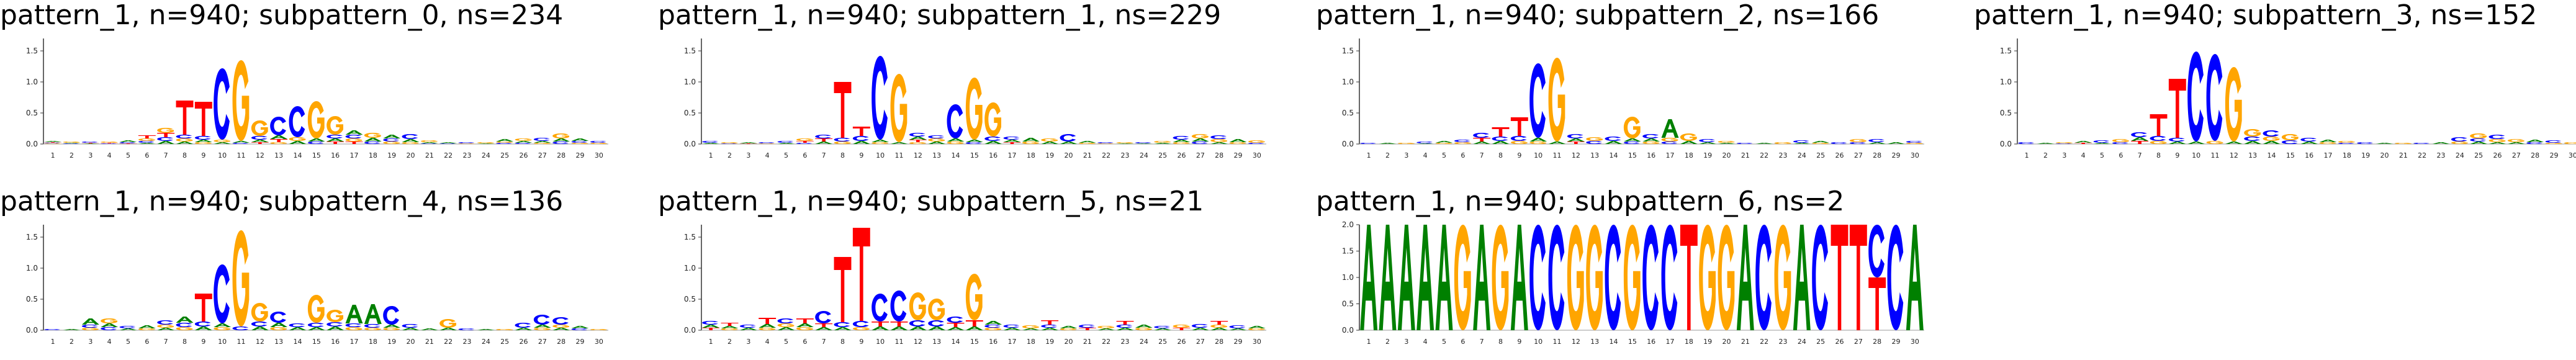 Image resolution: width=2576 pixels, height=360 pixels. Describe the element at coordinates (542, 155) in the screenshot. I see `x-tick-label: 27` at that location.